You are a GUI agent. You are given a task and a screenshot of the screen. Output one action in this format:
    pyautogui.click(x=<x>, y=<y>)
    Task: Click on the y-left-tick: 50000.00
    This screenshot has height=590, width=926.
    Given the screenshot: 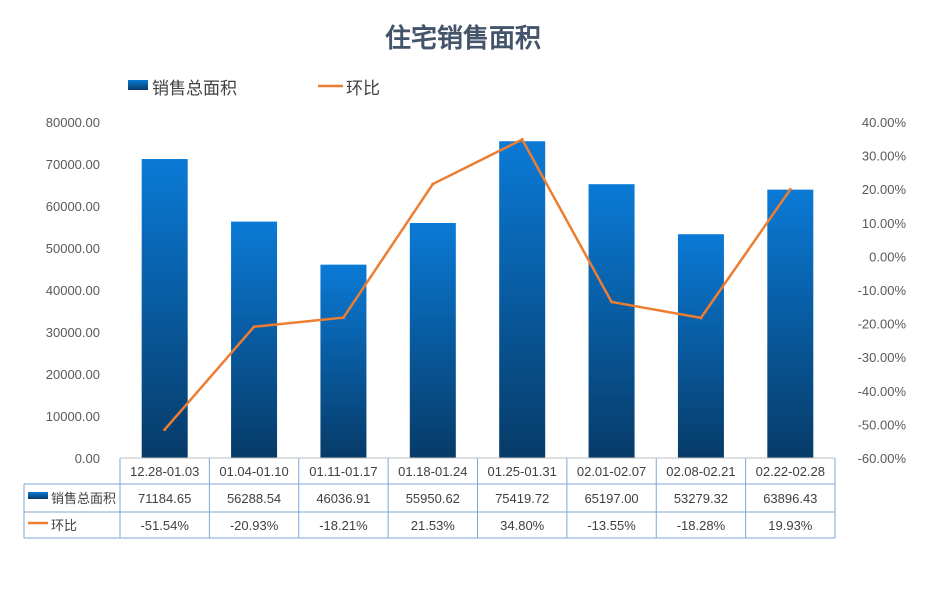 What is the action you would take?
    pyautogui.click(x=73, y=248)
    